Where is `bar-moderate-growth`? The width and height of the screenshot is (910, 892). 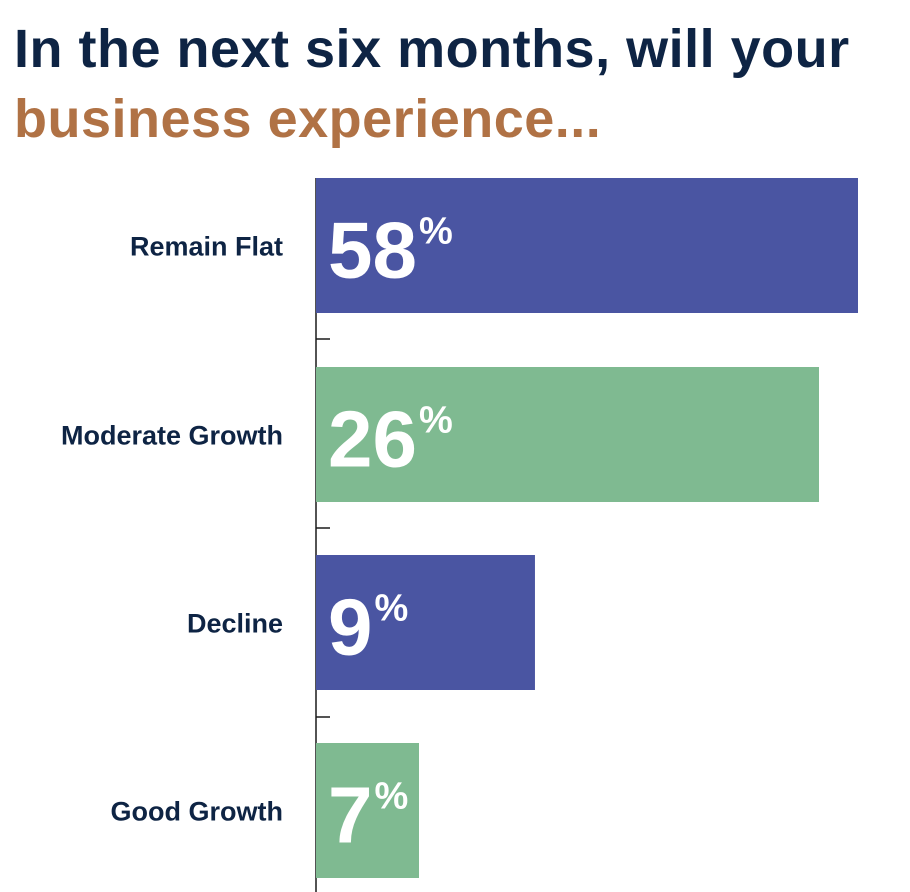 bar-moderate-growth is located at coordinates (567, 434).